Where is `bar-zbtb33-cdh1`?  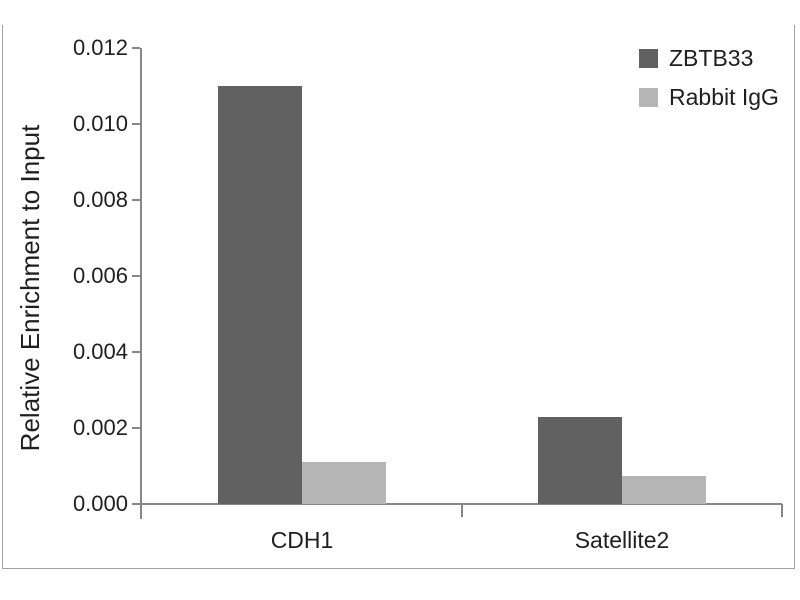
bar-zbtb33-cdh1 is located at coordinates (260, 295).